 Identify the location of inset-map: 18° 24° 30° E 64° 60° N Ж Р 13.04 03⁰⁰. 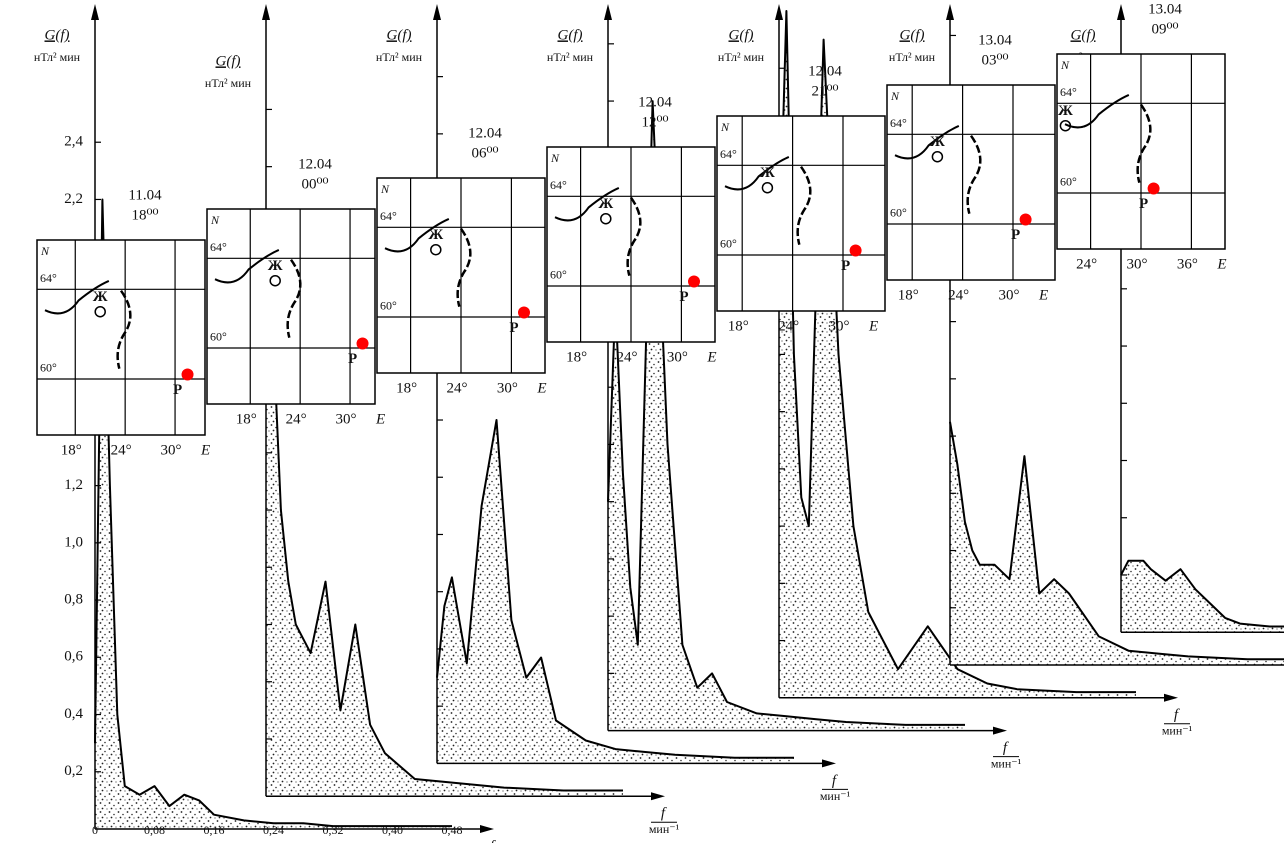
(971, 167).